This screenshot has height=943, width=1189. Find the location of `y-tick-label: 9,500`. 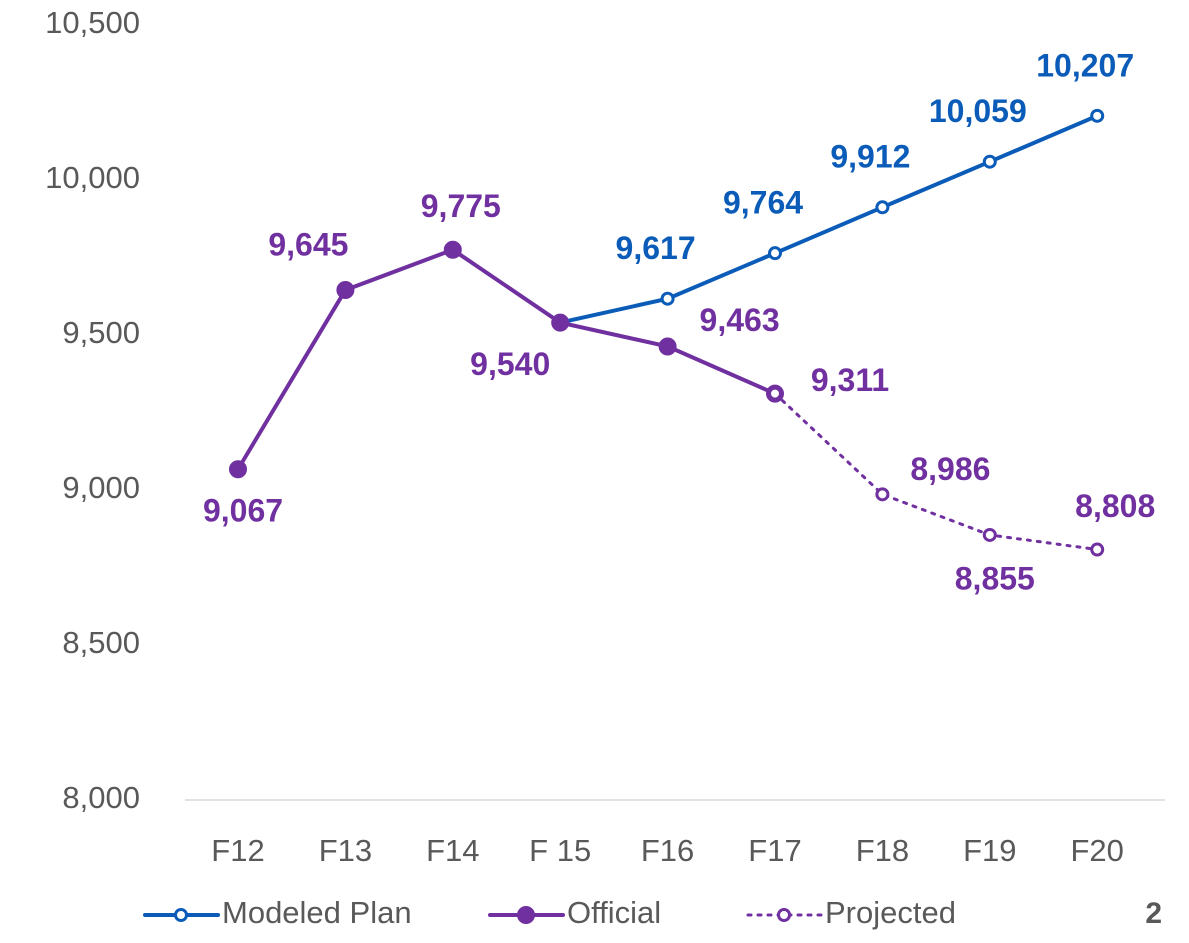

y-tick-label: 9,500 is located at coordinates (101, 332).